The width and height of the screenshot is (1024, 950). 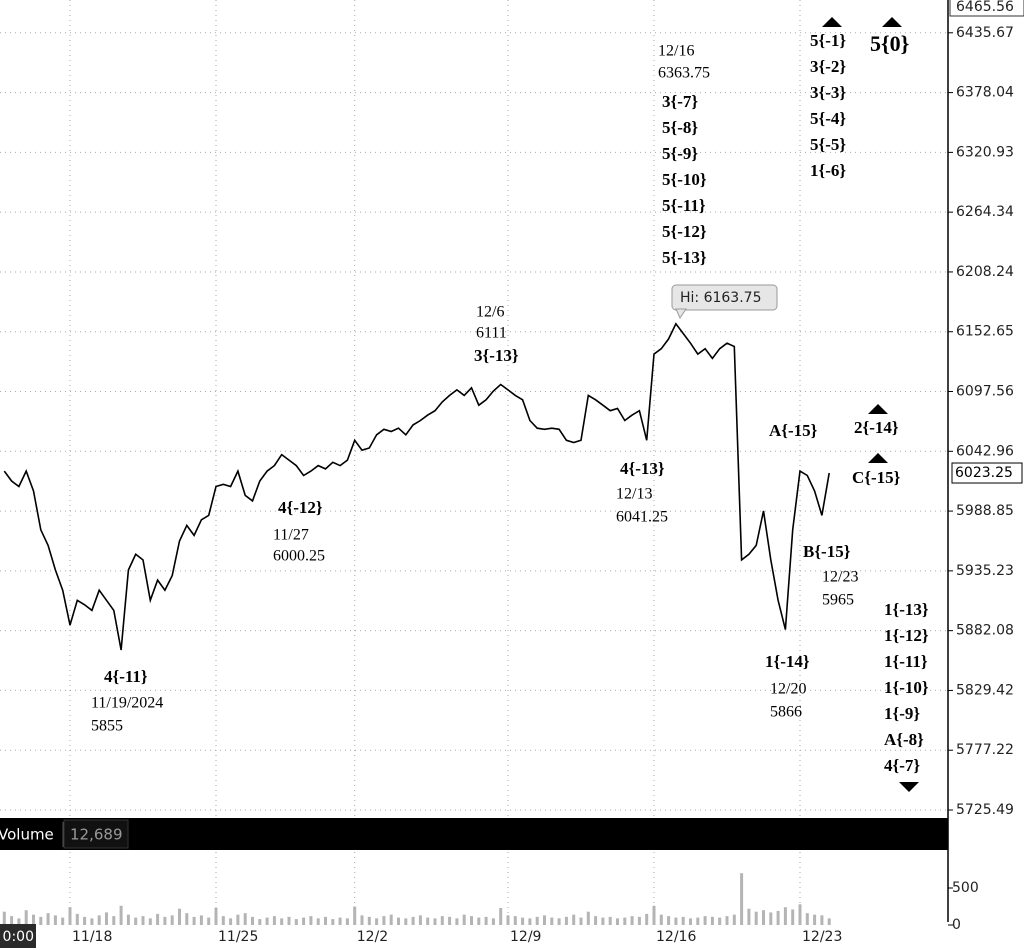 I want to click on wave-label: 11/19/2024, so click(x=127, y=703).